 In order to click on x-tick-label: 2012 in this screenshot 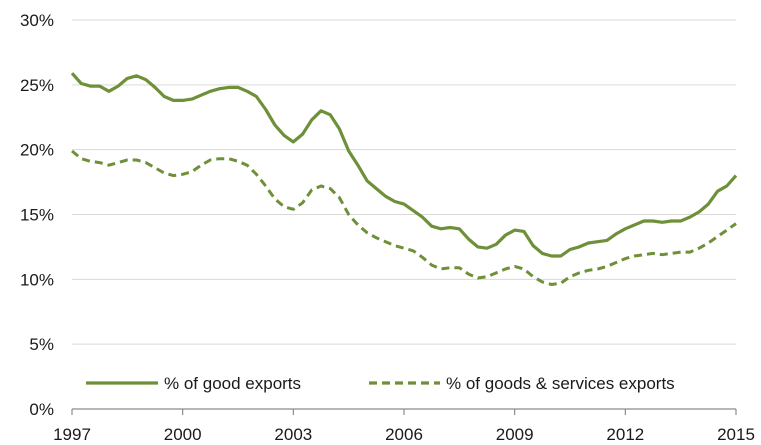, I will do `click(625, 434)`.